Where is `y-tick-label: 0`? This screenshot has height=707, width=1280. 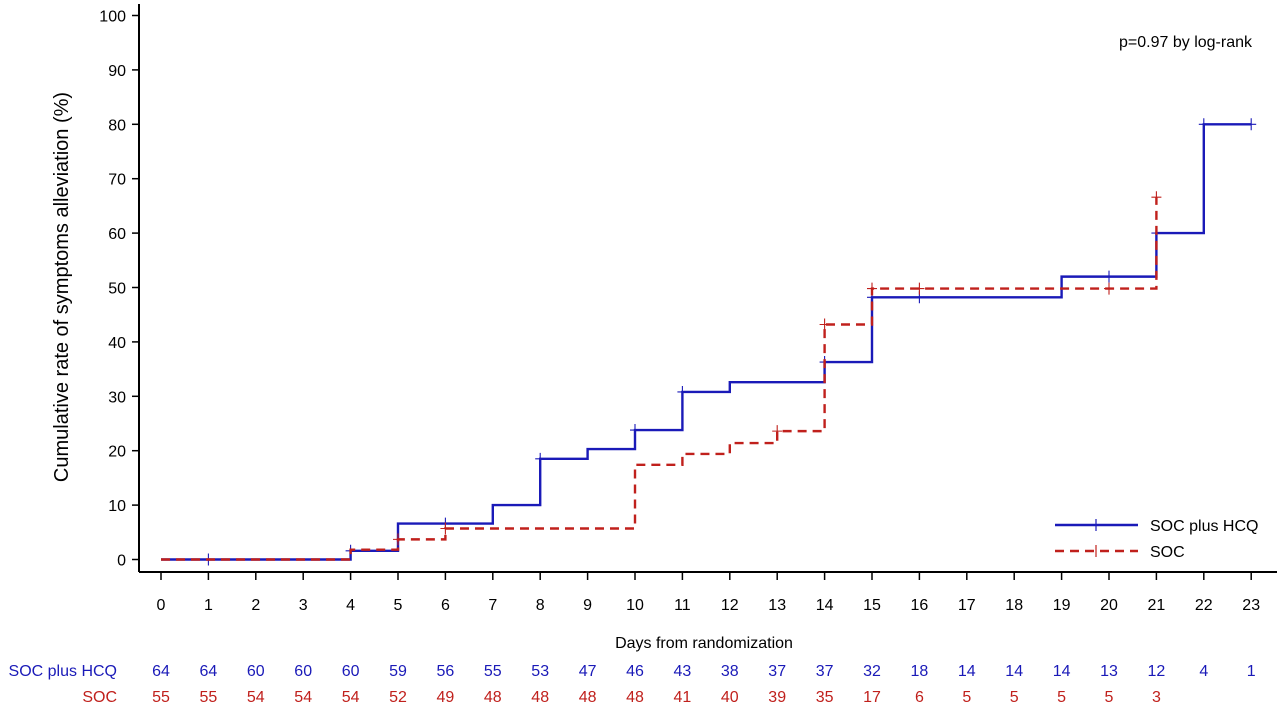 y-tick-label: 0 is located at coordinates (121, 561).